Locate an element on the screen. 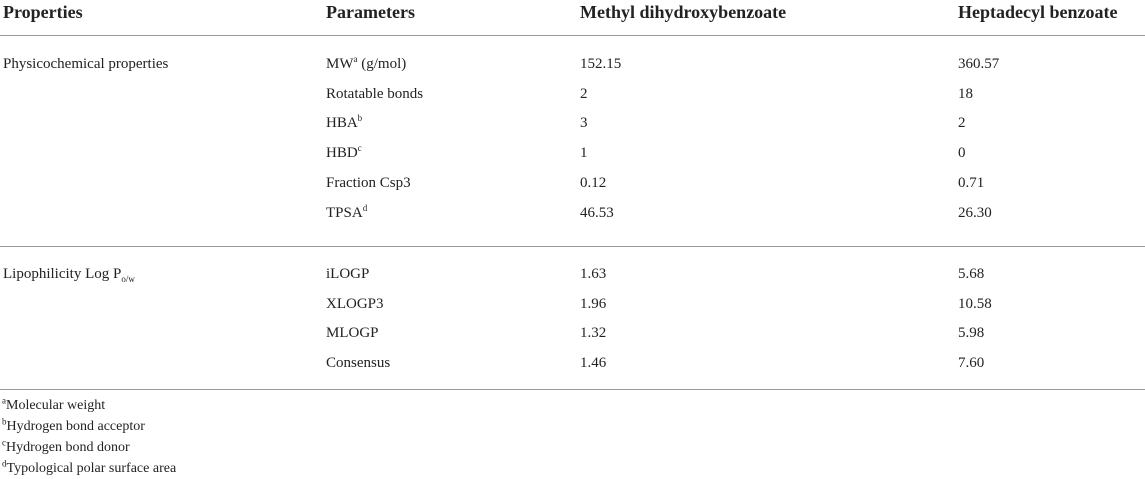 Image resolution: width=1145 pixels, height=479 pixels. group-label: Lipophilicity Log Po/w is located at coordinates (69, 274).